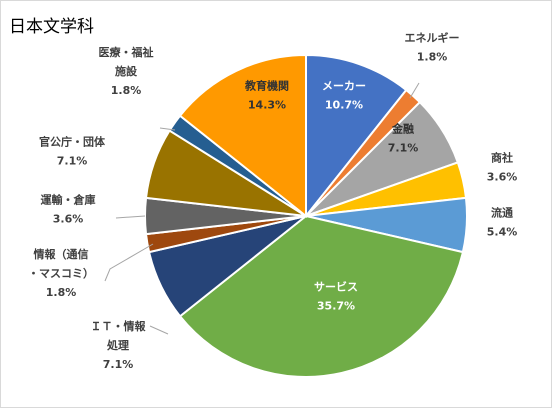  Describe the element at coordinates (61, 273) in the screenshot. I see `slice-label: 情報（通信・マスコミ） 1.8%` at that location.